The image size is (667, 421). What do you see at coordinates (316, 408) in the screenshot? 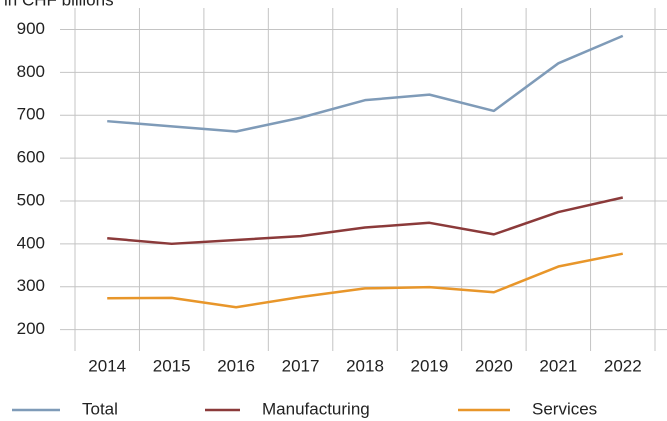
I see `legend-label: Manufacturing` at bounding box center [316, 408].